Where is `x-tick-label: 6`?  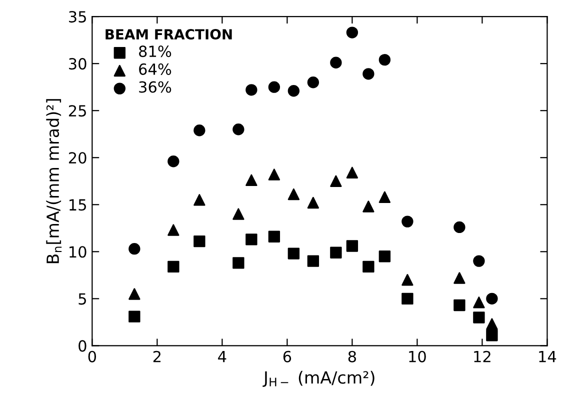 x-tick-label: 6 is located at coordinates (287, 356).